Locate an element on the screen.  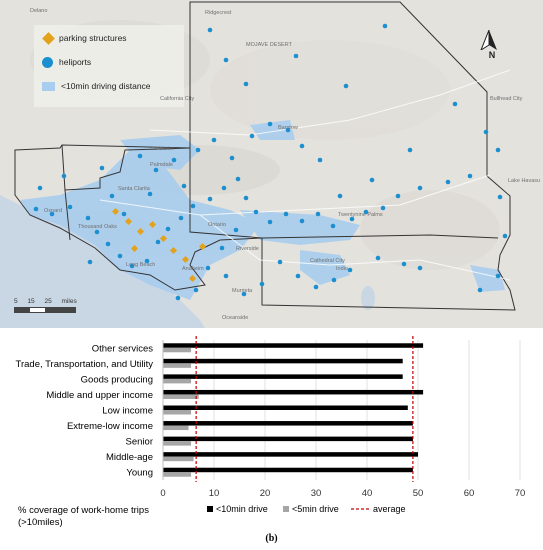
category-label: Young is located at coordinates (139, 473).